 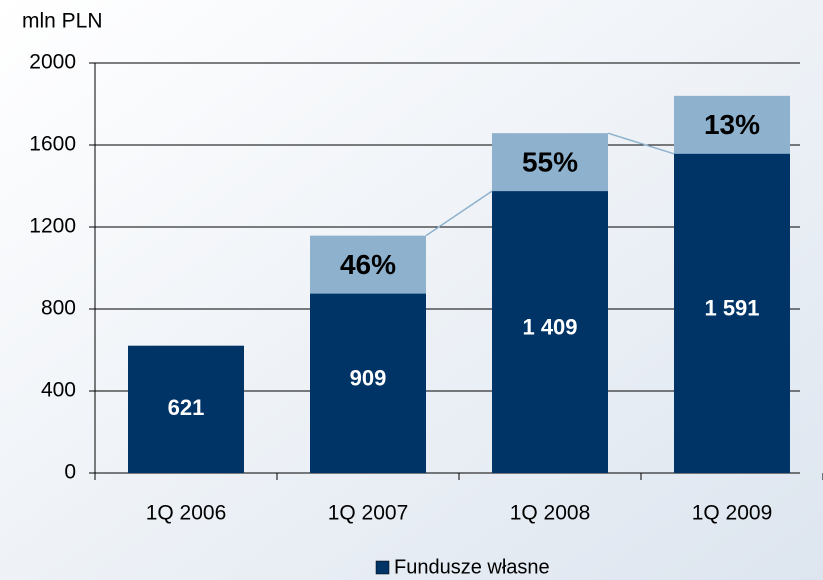 I want to click on growth-label: 46%, so click(x=368, y=264).